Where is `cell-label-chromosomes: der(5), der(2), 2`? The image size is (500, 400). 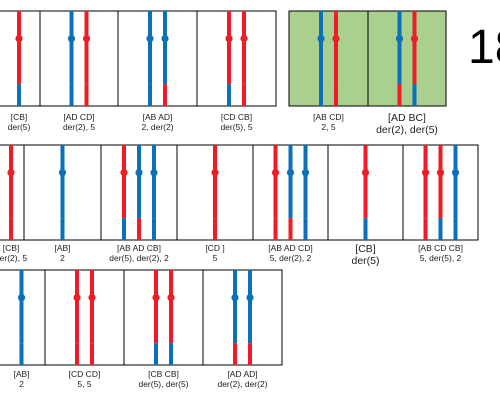 cell-label-chromosomes: der(5), der(2), 2 is located at coordinates (139, 258).